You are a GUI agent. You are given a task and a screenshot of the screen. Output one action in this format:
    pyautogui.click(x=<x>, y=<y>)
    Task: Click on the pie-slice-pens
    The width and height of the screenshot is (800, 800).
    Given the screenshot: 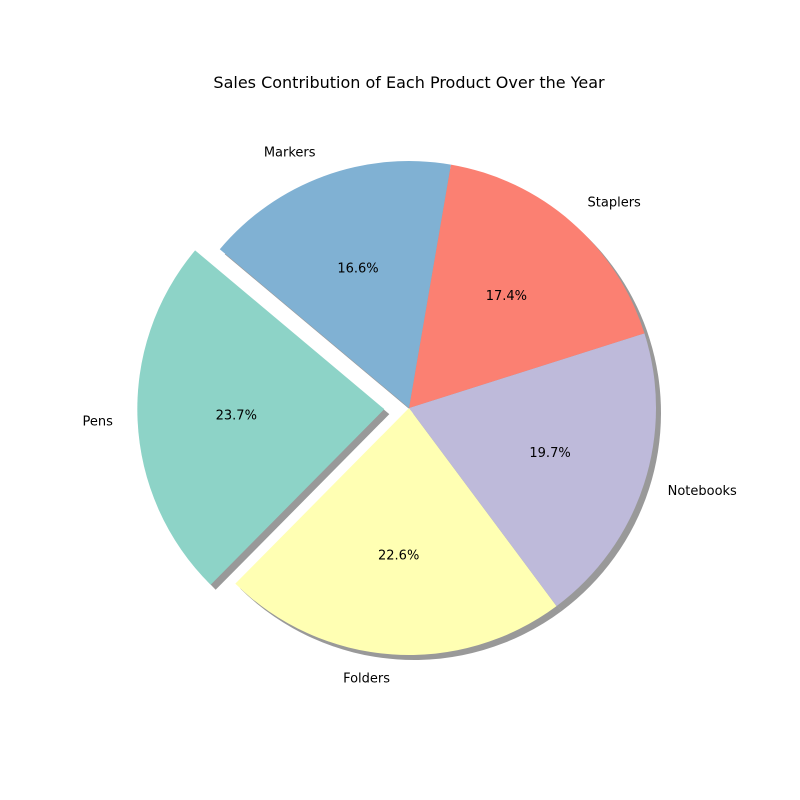 What is the action you would take?
    pyautogui.click(x=261, y=417)
    